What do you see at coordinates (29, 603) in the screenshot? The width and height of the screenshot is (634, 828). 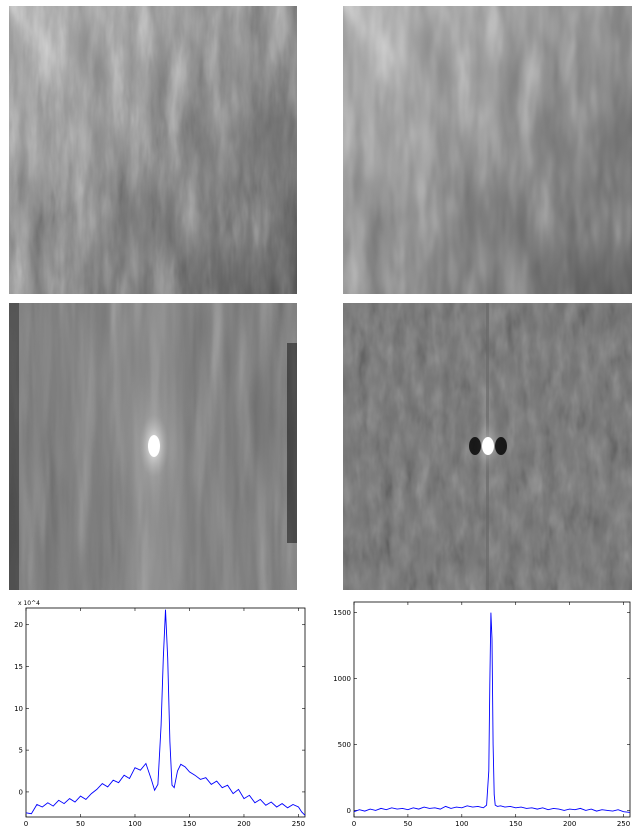 I see `left-plot-y-exponent-label: x 10^4` at bounding box center [29, 603].